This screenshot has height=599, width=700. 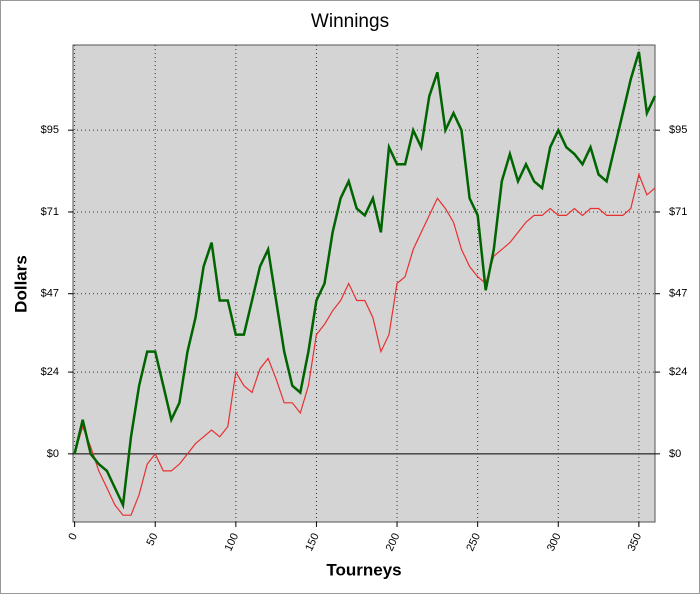 What do you see at coordinates (678, 130) in the screenshot?
I see `y2-tick-label: $95` at bounding box center [678, 130].